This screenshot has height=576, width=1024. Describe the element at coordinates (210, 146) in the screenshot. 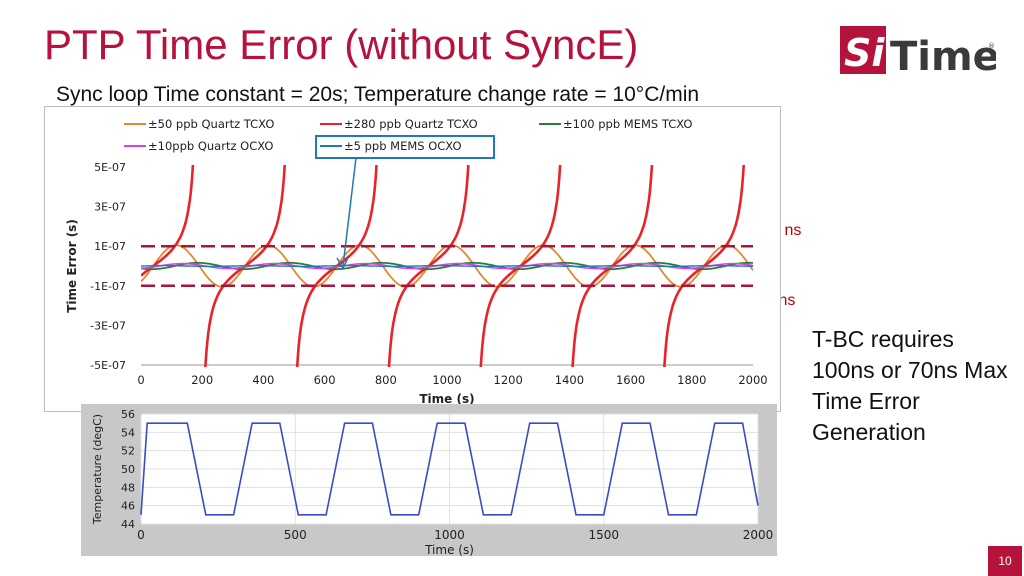

I see `legend-label: ±10ppb Quartz OCXO` at that location.